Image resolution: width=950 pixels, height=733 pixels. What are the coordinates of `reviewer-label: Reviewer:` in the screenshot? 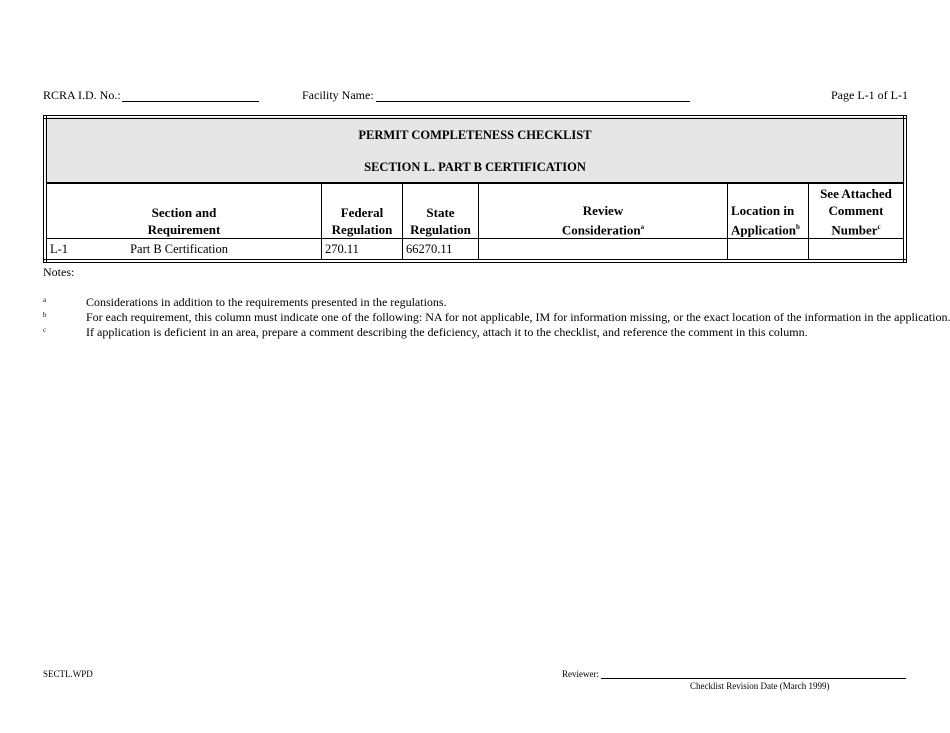 It's located at (580, 674).